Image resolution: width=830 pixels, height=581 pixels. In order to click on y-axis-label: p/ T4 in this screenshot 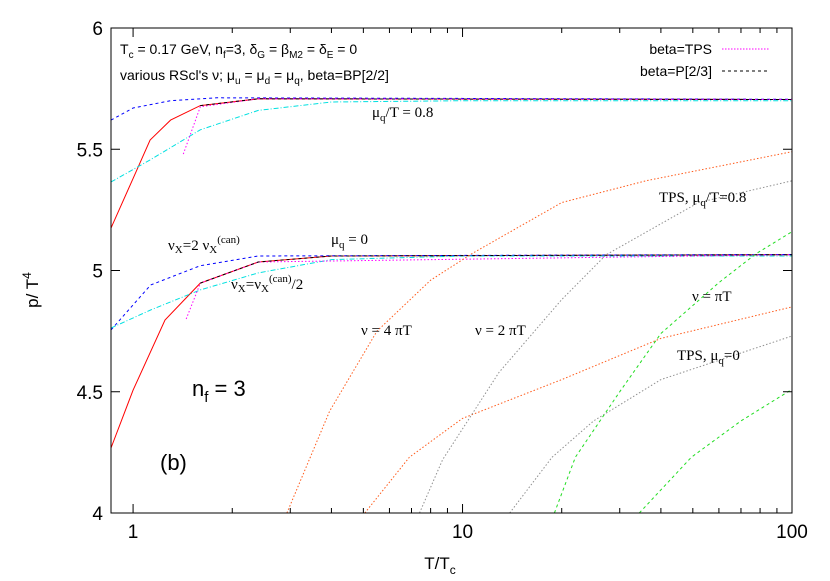, I will do `click(31, 290)`.